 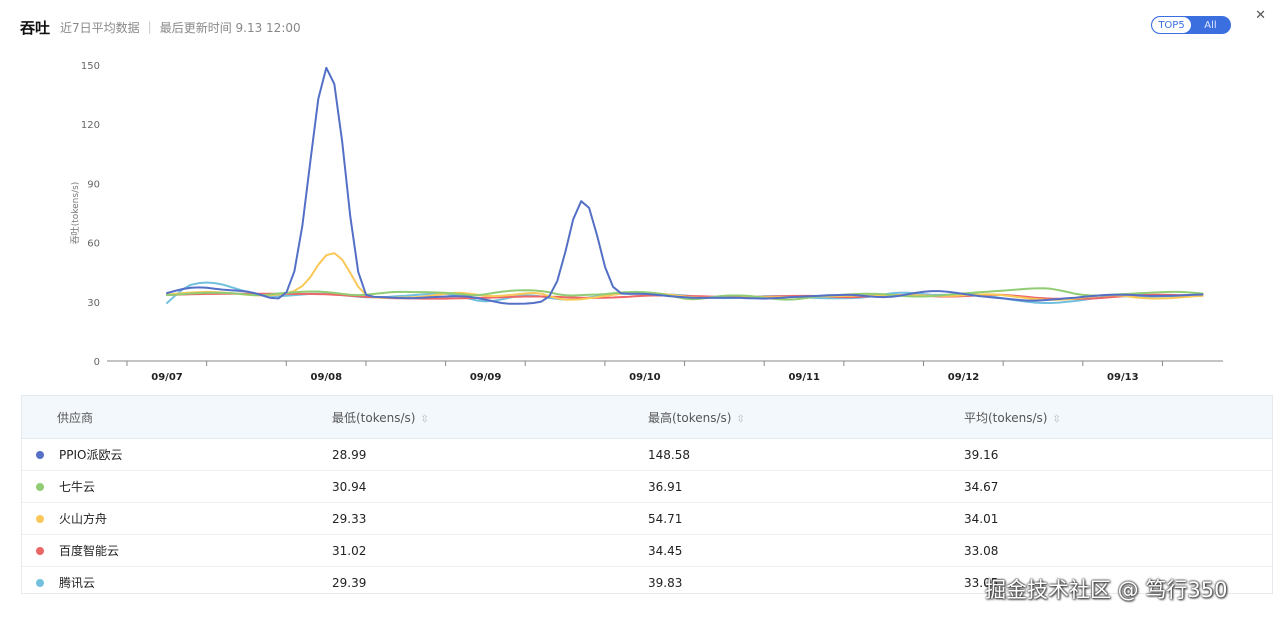 What do you see at coordinates (1260, 15) in the screenshot?
I see `close-icon: ✕` at bounding box center [1260, 15].